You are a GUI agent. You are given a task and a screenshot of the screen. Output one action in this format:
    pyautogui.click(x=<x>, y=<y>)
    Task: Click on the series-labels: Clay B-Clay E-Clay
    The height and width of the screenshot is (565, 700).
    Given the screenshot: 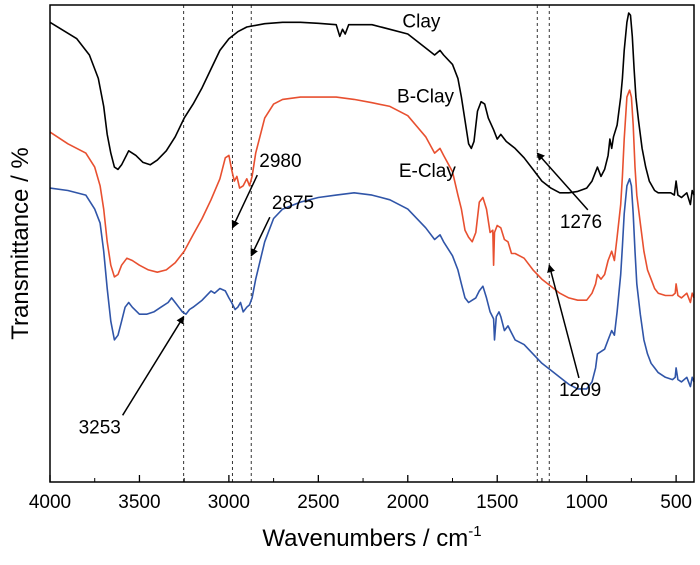 What is the action you would take?
    pyautogui.click(x=426, y=97)
    